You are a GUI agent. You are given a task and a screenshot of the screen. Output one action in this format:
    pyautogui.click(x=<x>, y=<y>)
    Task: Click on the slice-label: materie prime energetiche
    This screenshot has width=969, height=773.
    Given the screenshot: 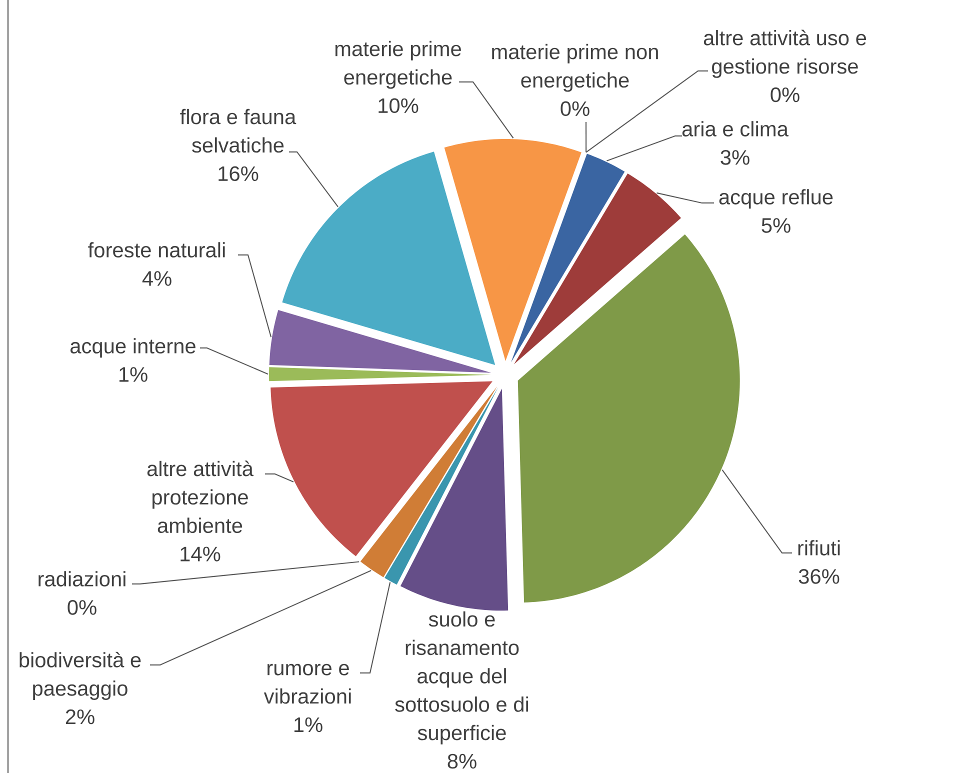 What is the action you would take?
    pyautogui.click(x=398, y=64)
    